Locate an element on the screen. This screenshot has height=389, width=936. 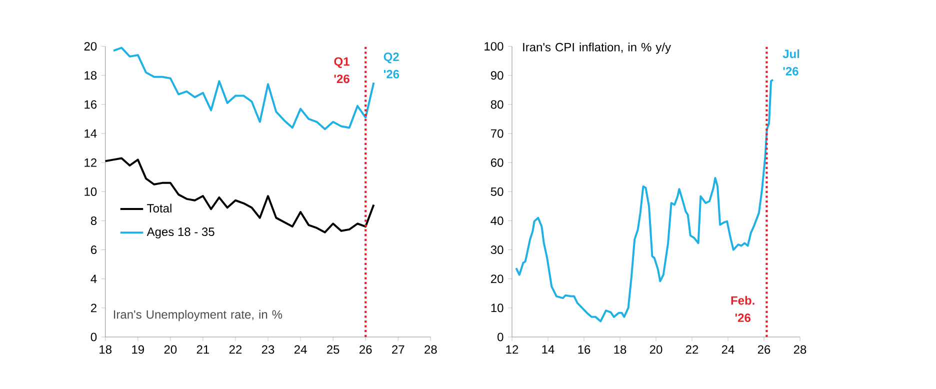
y-tick-label: 90 is located at coordinates (497, 75).